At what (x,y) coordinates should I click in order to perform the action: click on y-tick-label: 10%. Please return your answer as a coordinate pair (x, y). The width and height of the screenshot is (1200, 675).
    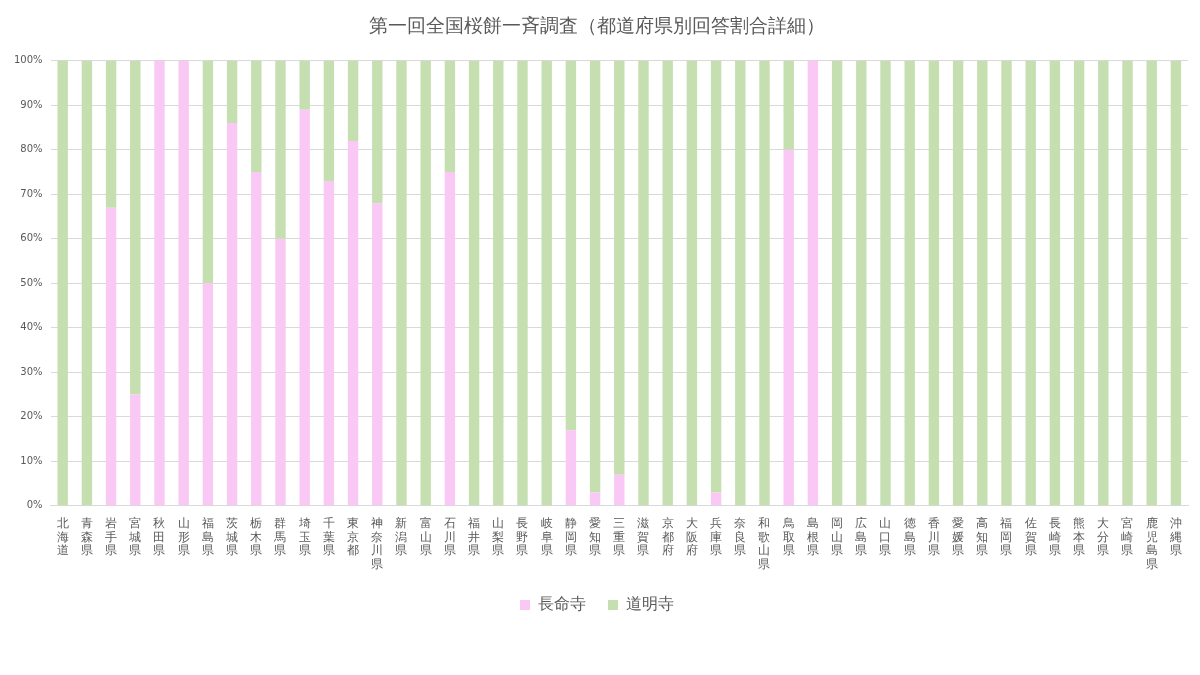
    Looking at the image, I should click on (31, 460).